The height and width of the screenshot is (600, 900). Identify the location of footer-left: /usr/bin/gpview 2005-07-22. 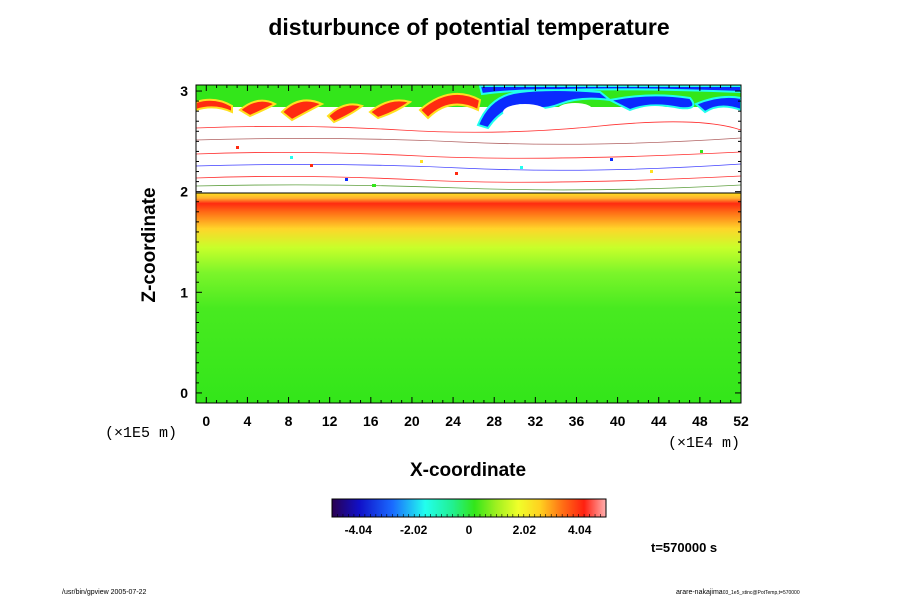
(104, 592).